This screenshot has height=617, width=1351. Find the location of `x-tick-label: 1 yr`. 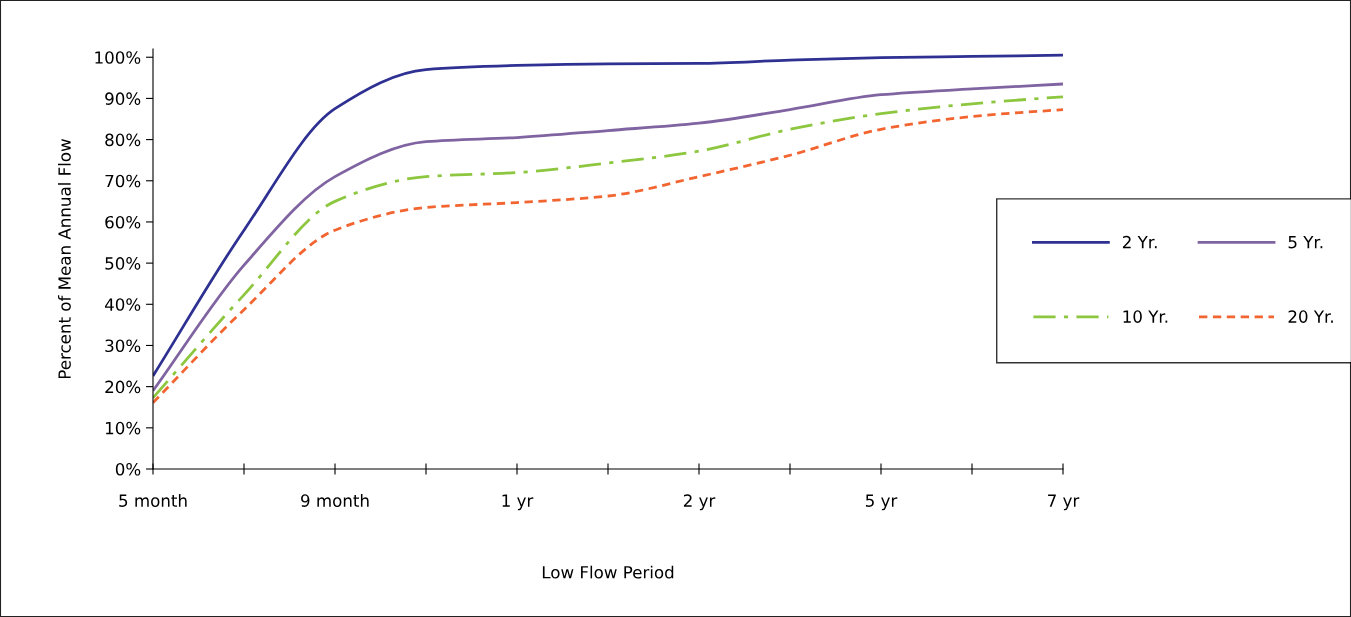

x-tick-label: 1 yr is located at coordinates (518, 502).